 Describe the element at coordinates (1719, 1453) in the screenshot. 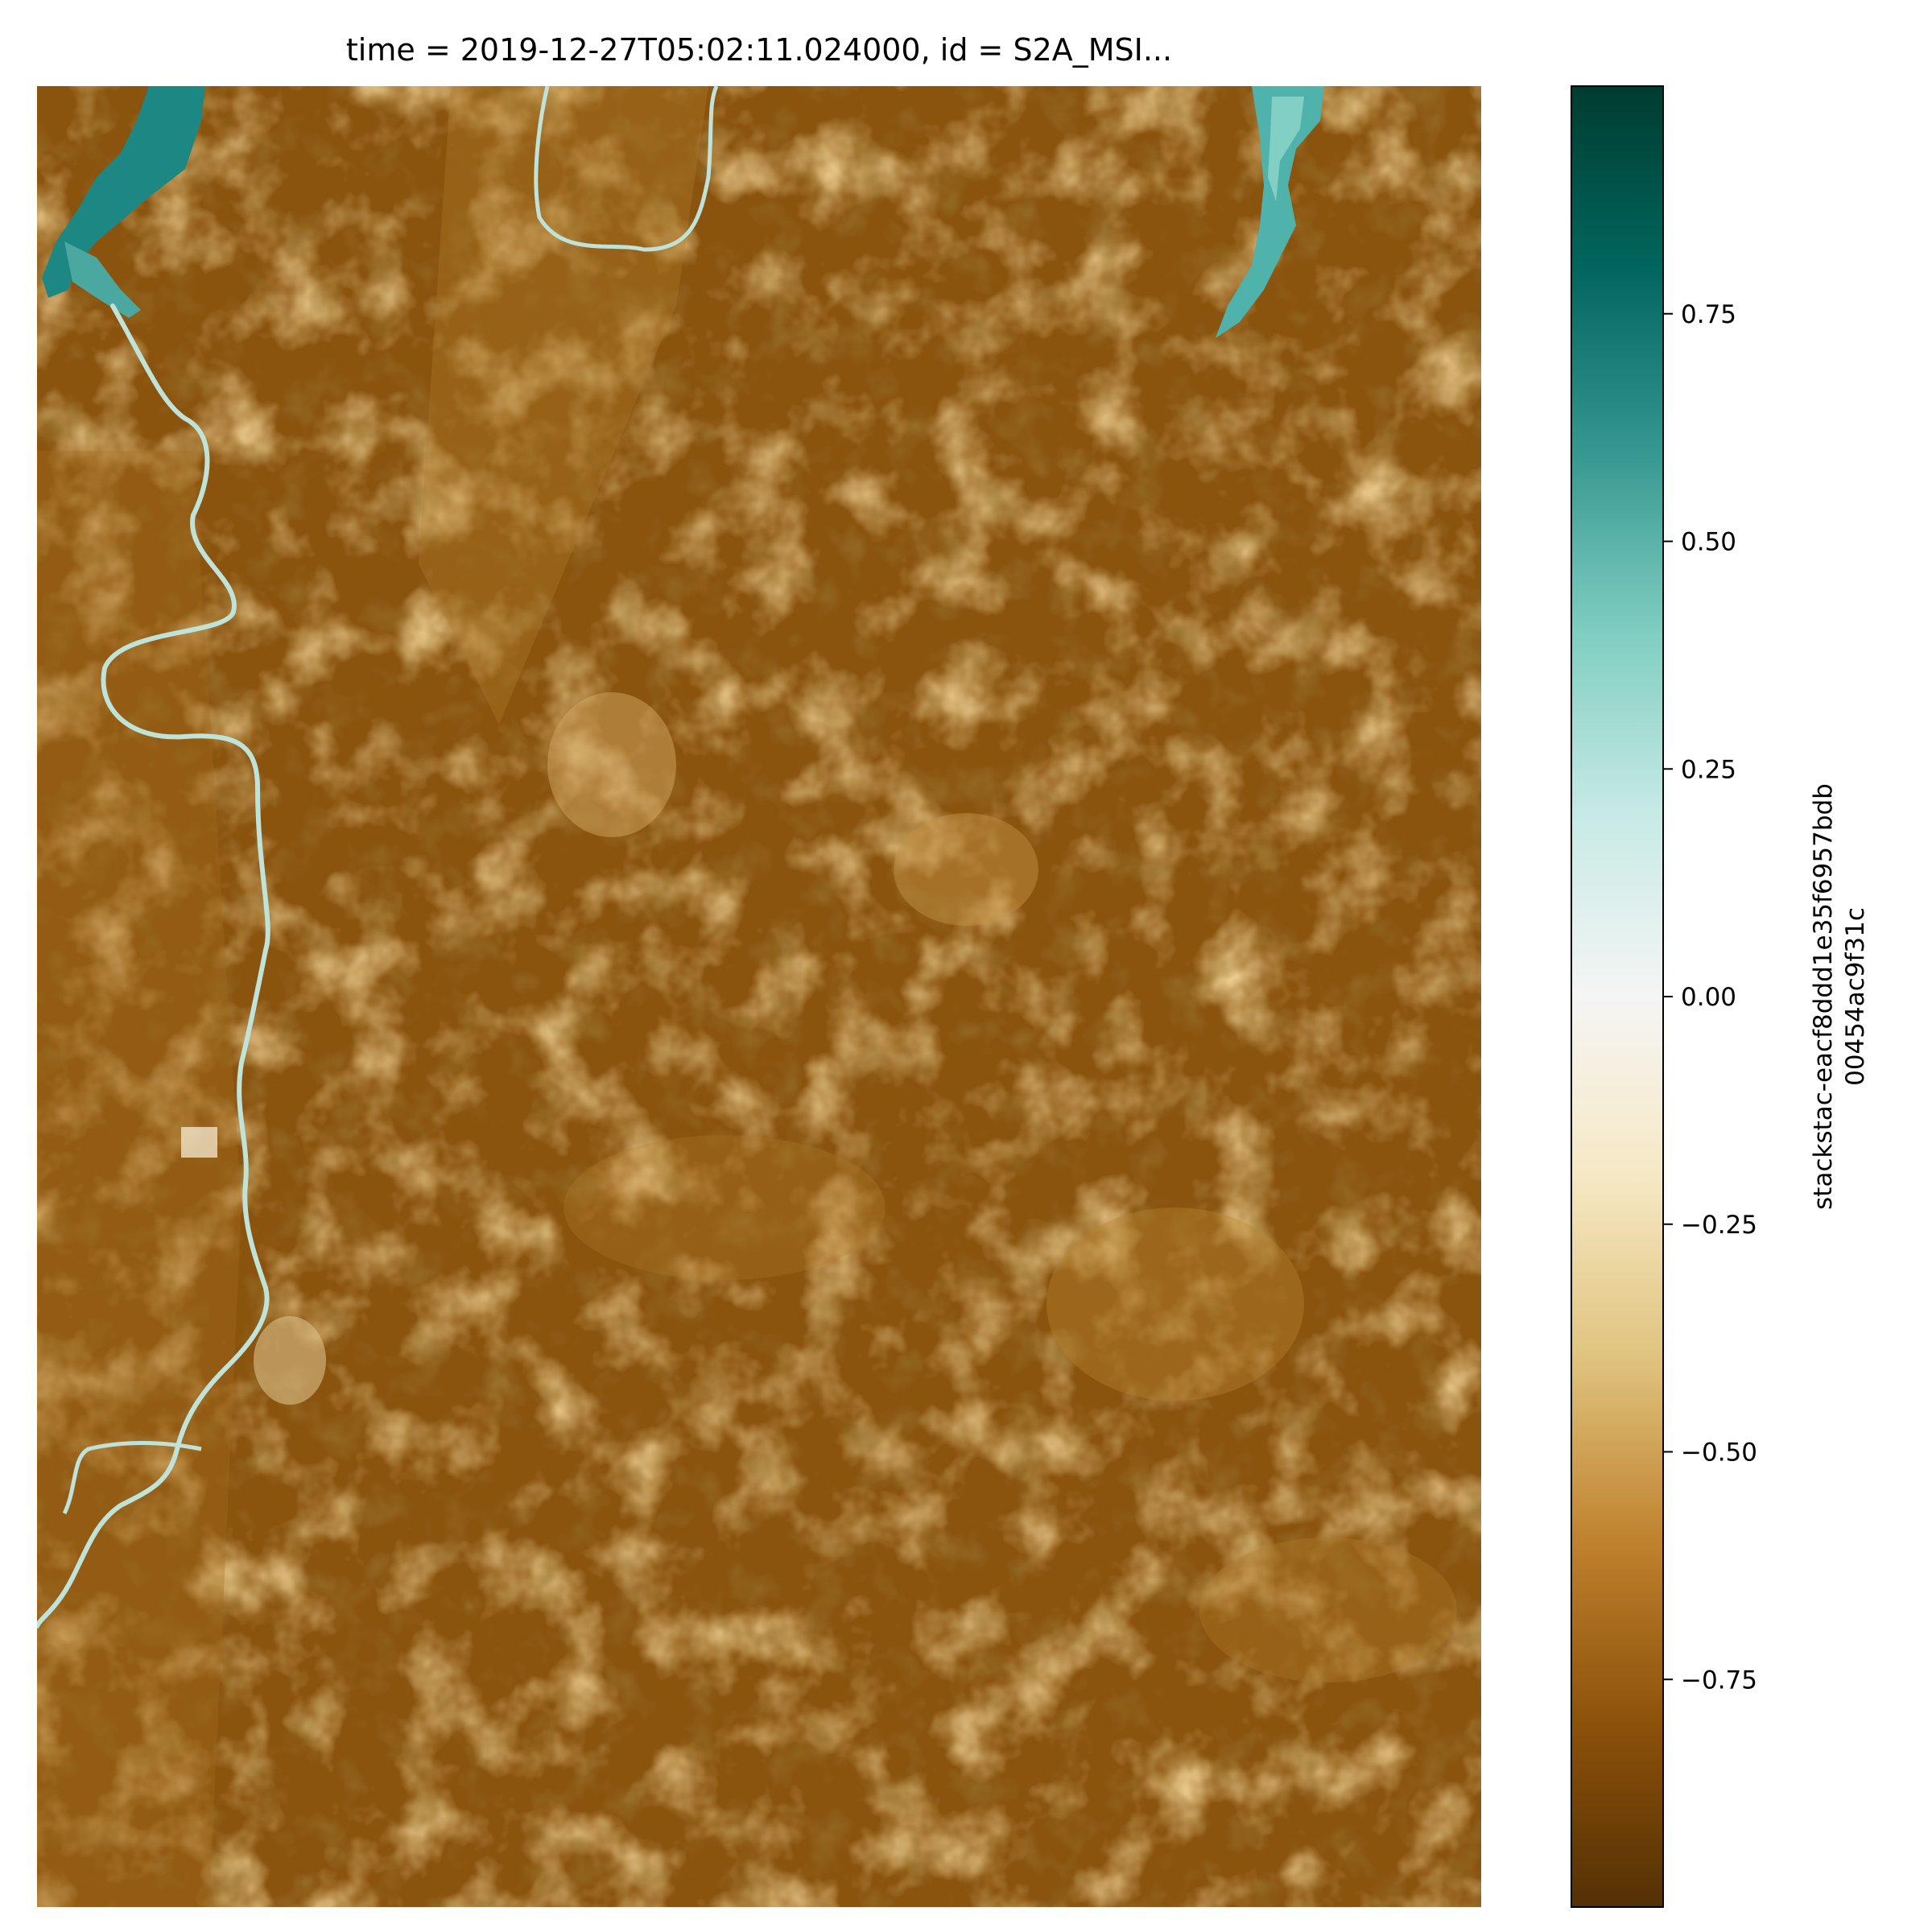

I see `colorbar-tick-label: −0.50` at that location.